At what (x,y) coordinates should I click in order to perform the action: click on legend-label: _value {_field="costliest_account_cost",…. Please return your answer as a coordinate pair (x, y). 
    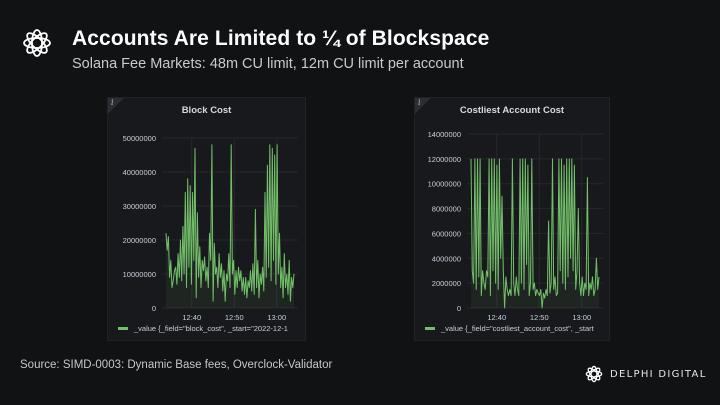
    Looking at the image, I should click on (517, 328).